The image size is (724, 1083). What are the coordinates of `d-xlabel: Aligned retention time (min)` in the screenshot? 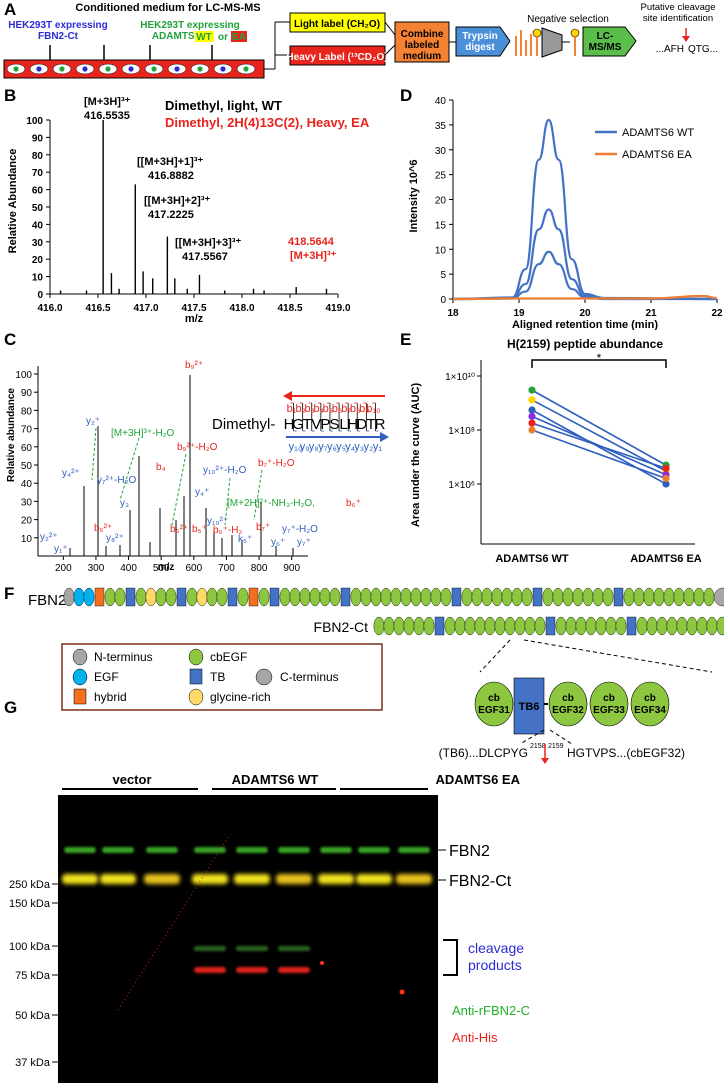 It's located at (585, 324).